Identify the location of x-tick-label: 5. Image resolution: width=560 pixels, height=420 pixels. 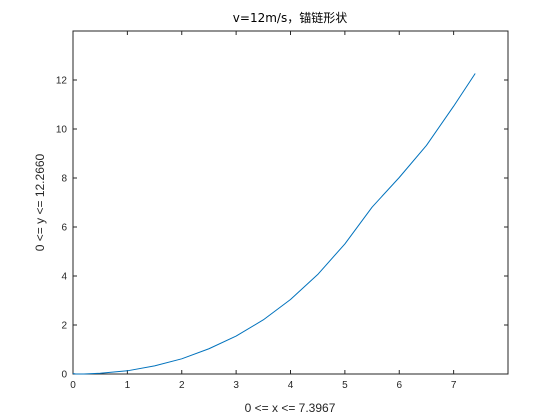
(345, 385).